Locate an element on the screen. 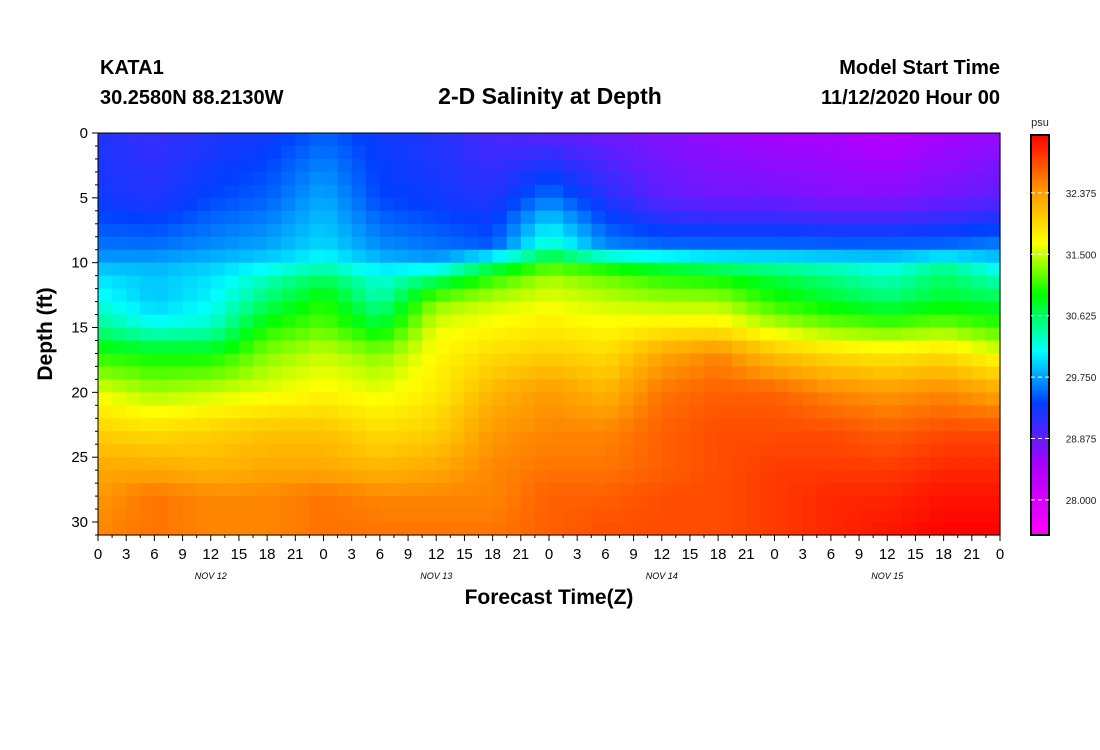 This screenshot has height=750, width=1100. model-start-label: Model Start Time is located at coordinates (919, 68).